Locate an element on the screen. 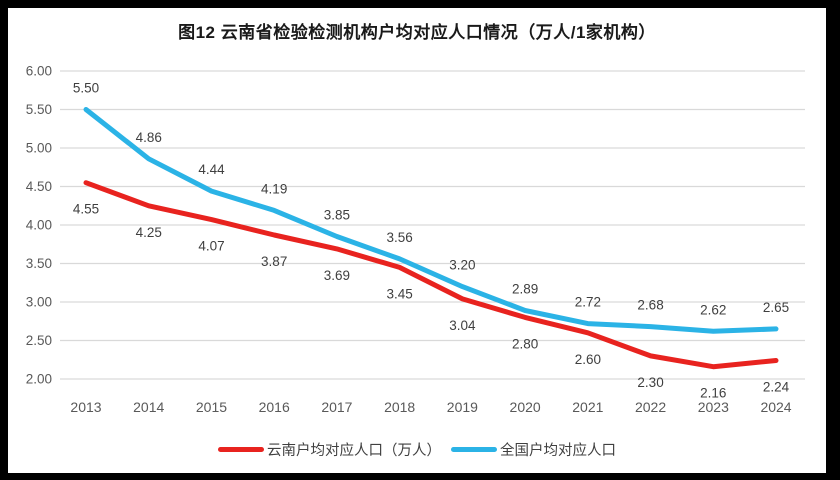 The image size is (840, 480). x-axis-tick-label: 2015 is located at coordinates (211, 407).